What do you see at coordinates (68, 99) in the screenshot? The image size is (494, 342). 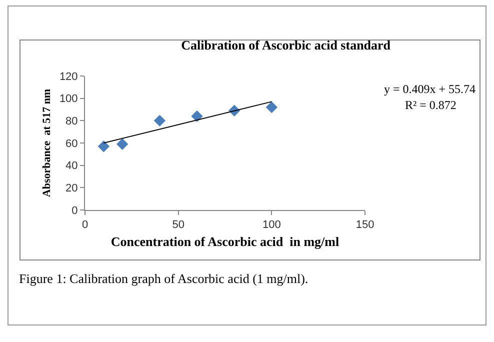 I see `y-tick-label: 100` at bounding box center [68, 99].